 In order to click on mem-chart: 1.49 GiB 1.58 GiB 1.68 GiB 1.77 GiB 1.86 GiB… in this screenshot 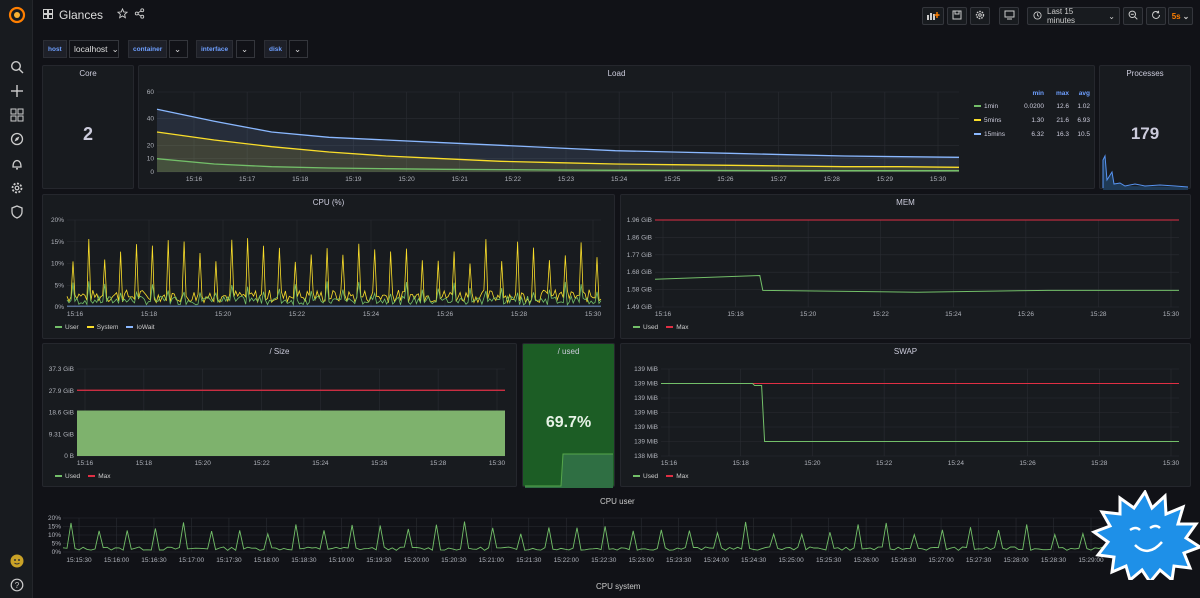, I will do `click(903, 267)`.